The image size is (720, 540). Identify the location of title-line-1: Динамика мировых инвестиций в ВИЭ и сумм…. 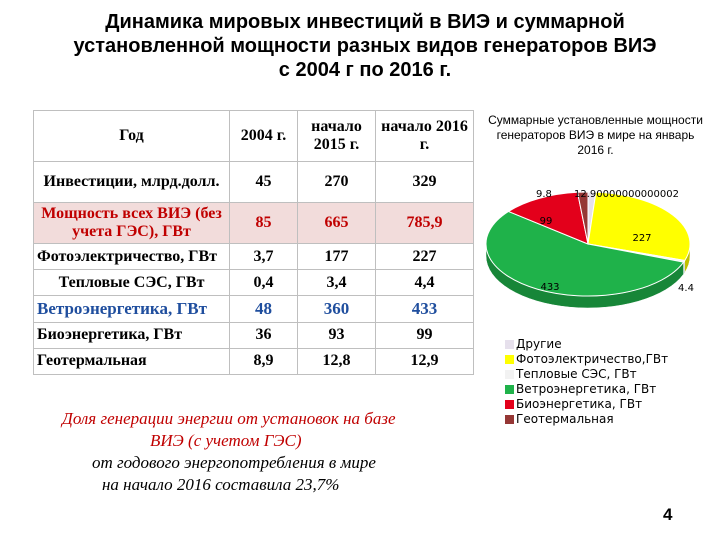
(365, 22).